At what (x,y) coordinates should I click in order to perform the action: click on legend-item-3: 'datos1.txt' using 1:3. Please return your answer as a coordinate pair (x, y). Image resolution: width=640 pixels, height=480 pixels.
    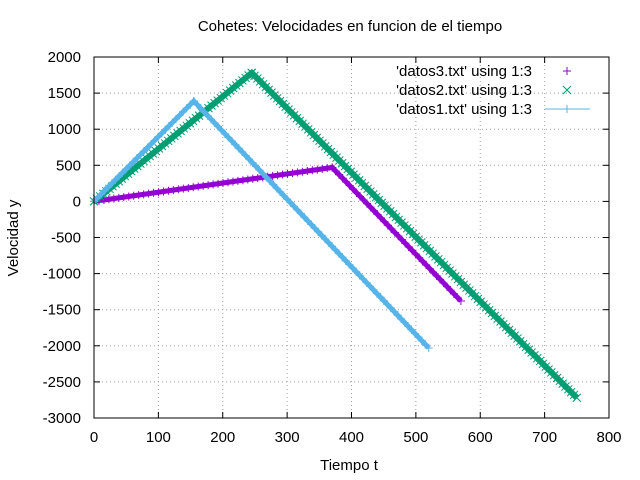
    Looking at the image, I should click on (493, 109).